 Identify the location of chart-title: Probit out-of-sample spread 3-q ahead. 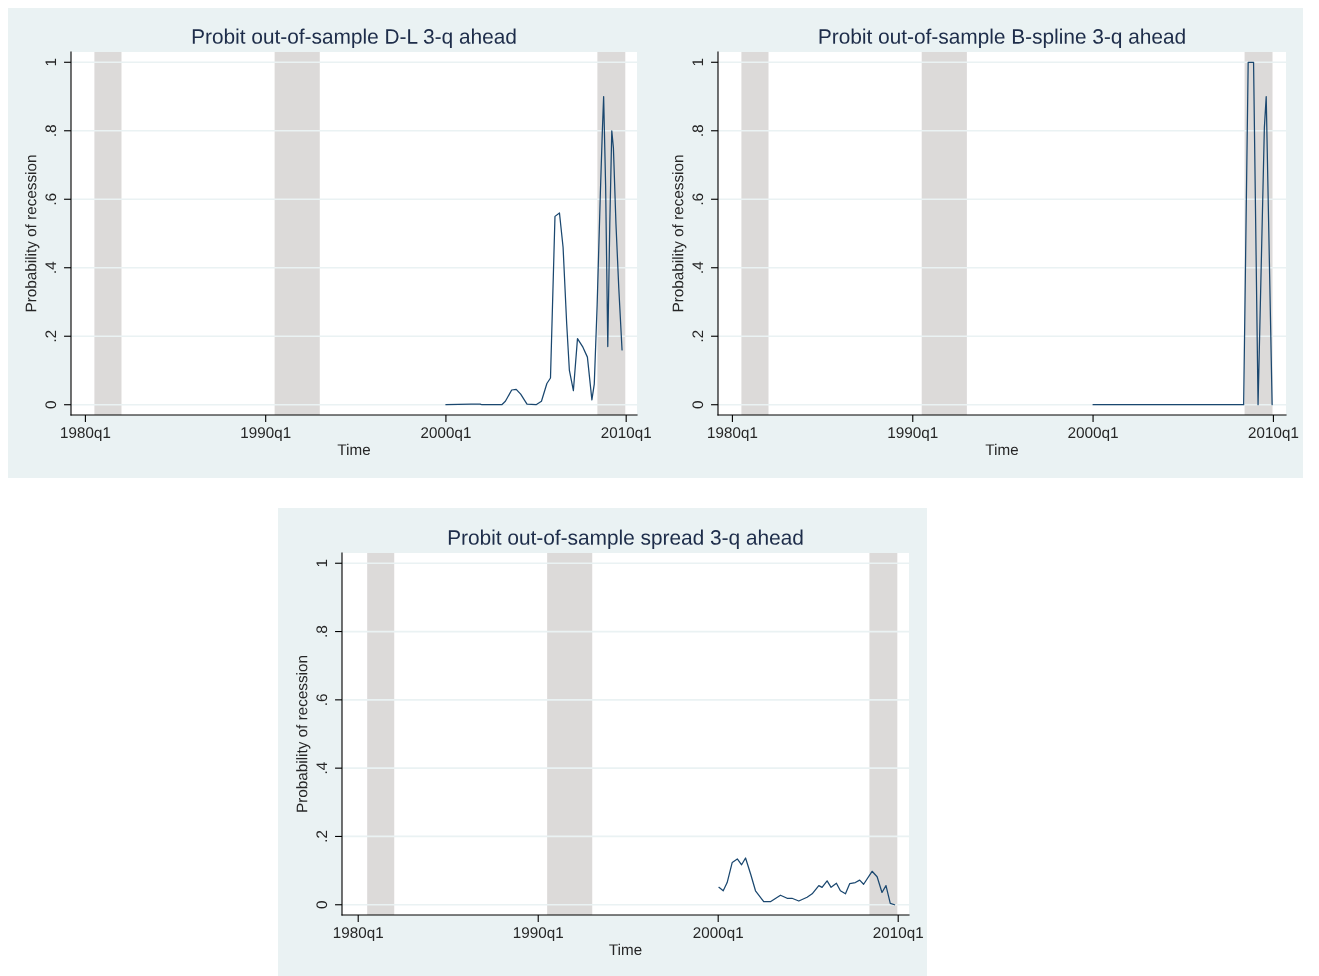
(625, 539).